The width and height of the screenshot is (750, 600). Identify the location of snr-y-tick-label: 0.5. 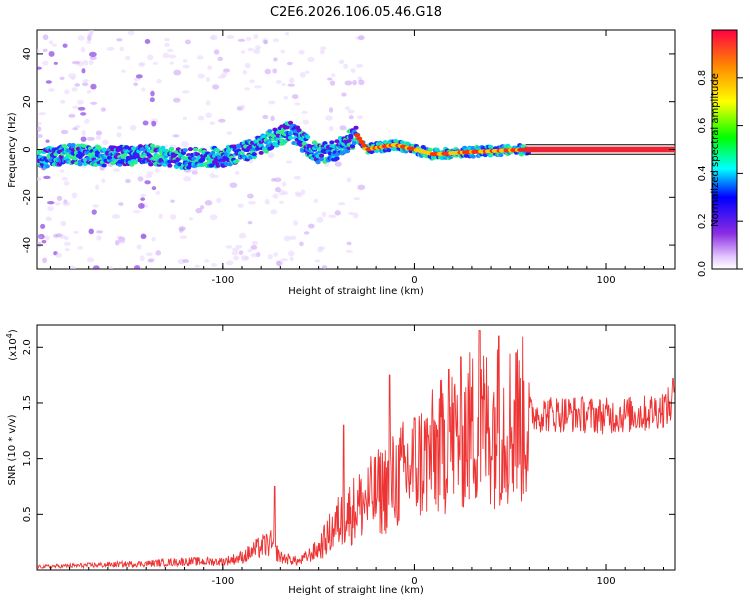
(27, 514).